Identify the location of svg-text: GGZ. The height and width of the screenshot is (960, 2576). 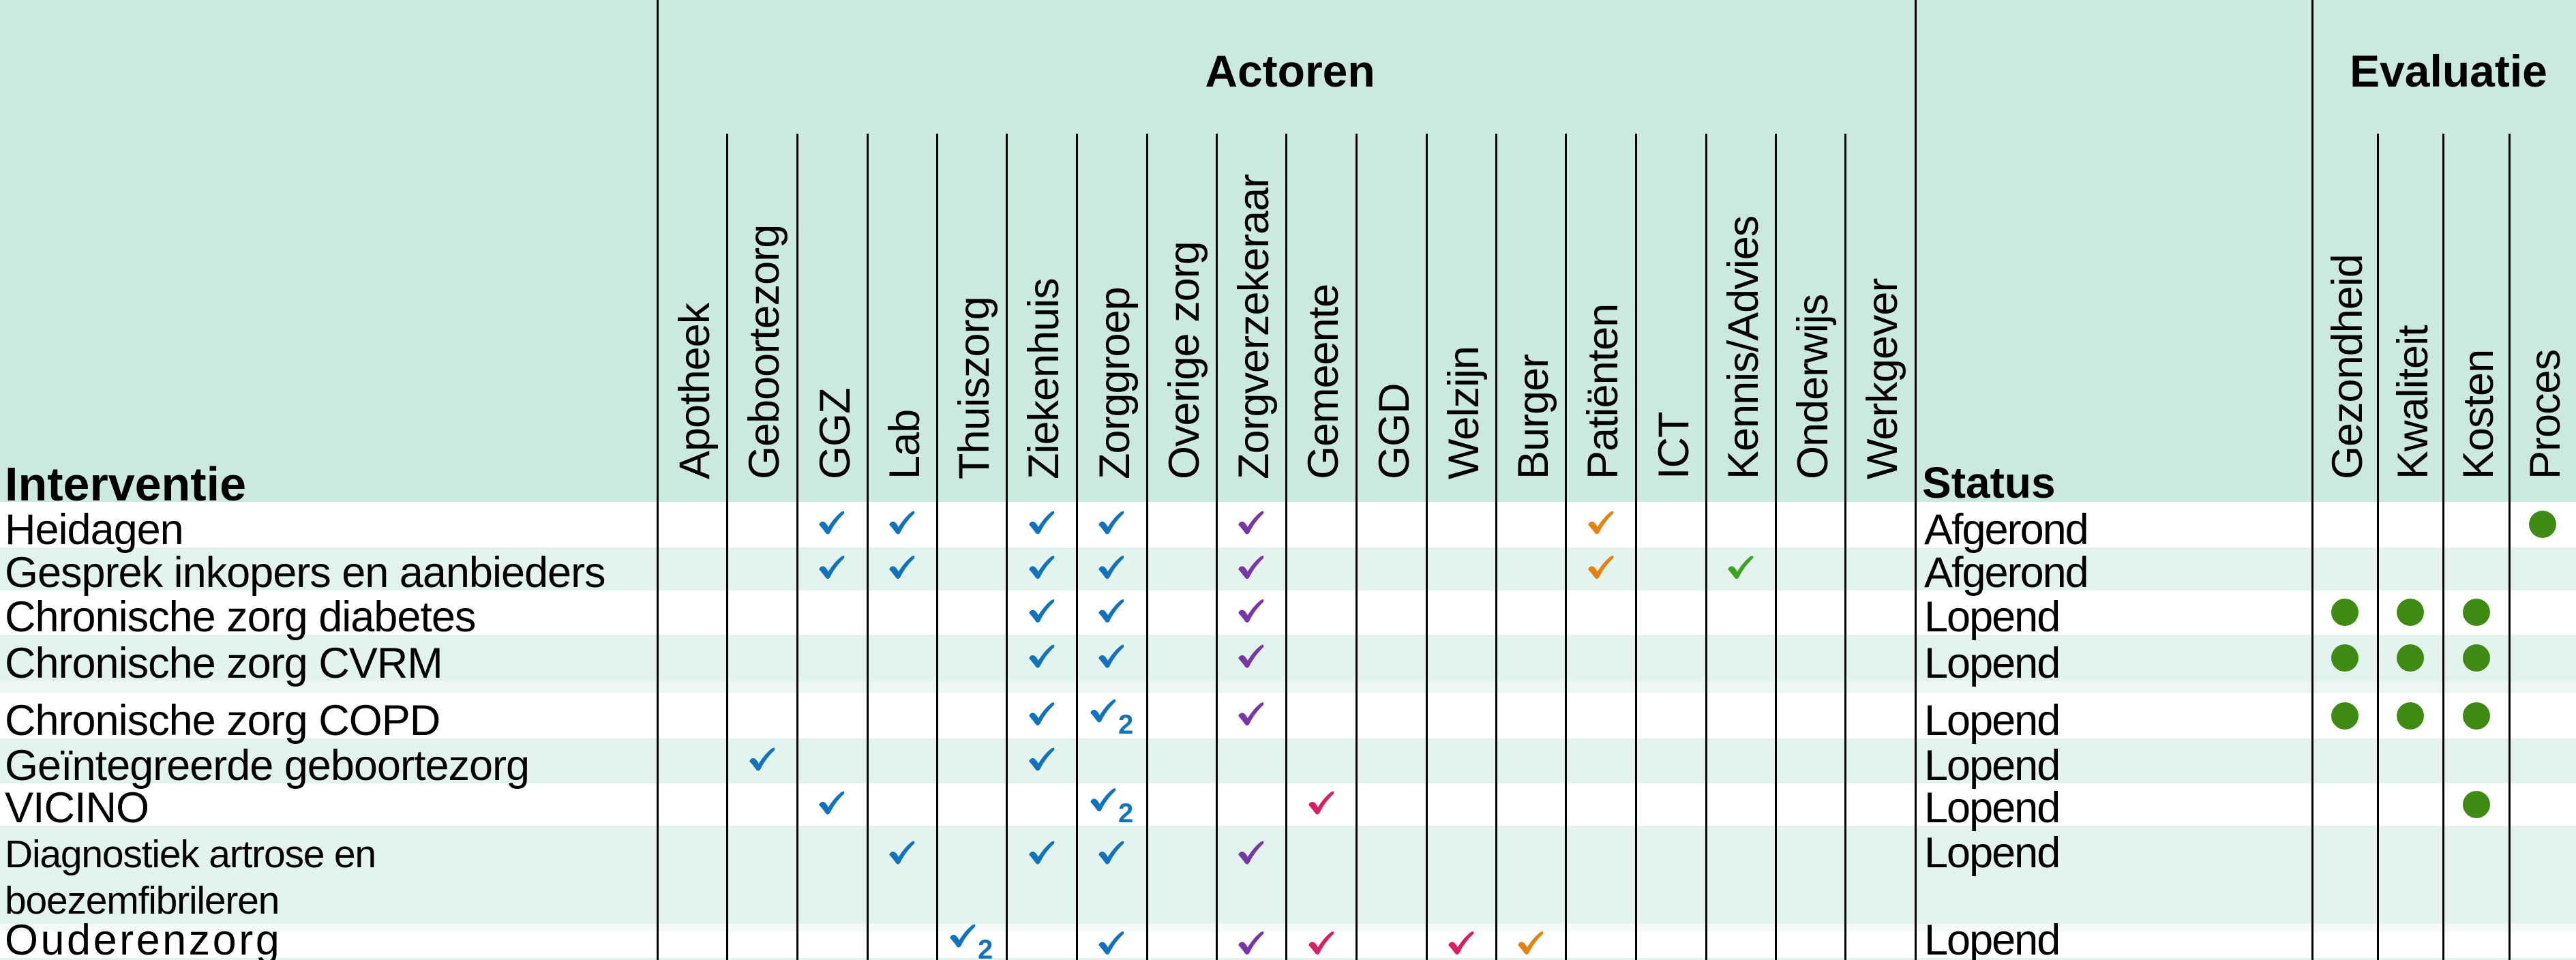
(835, 434).